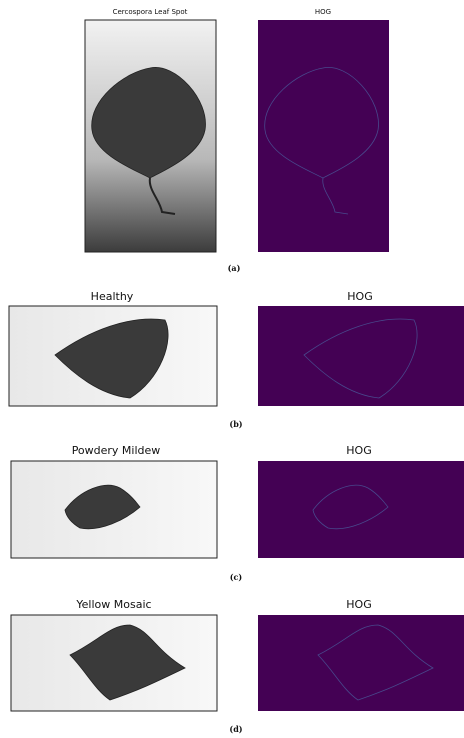 The width and height of the screenshot is (464, 738). Describe the element at coordinates (150, 12) in the screenshot. I see `image-title: Cercospora Leaf Spot` at that location.